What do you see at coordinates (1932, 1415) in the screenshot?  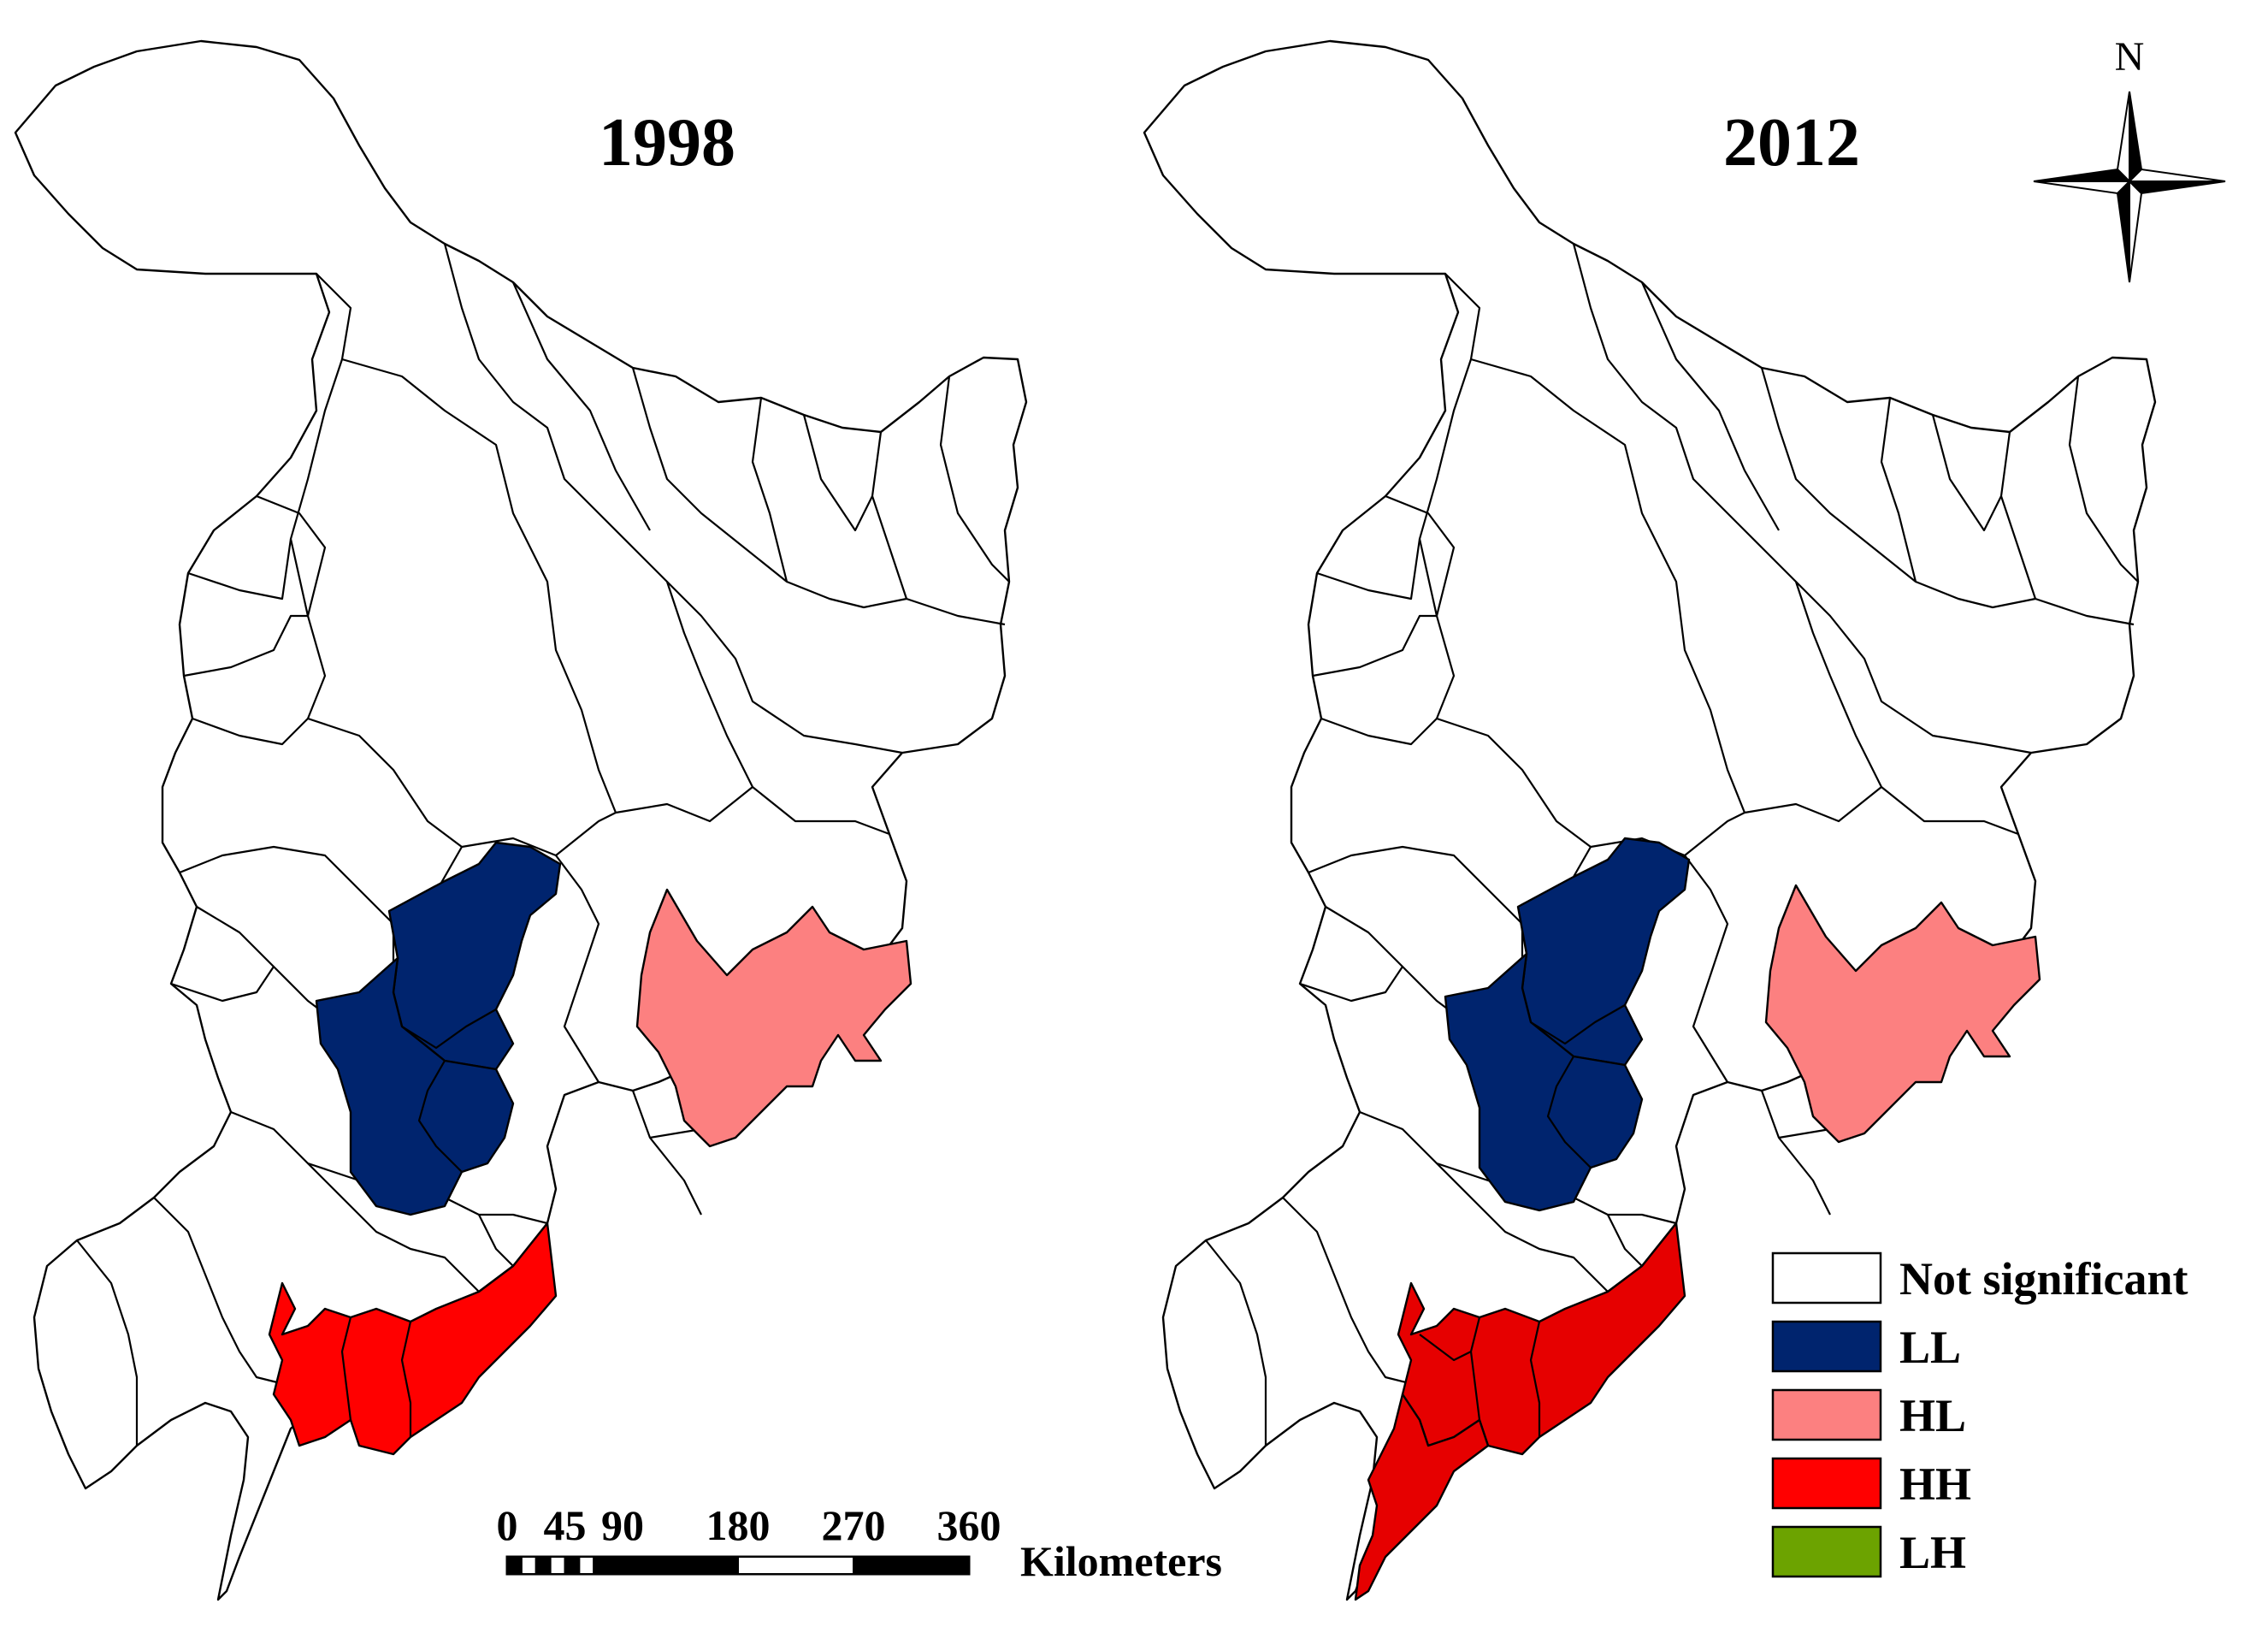 I see `legend-label-hl: HL` at bounding box center [1932, 1415].